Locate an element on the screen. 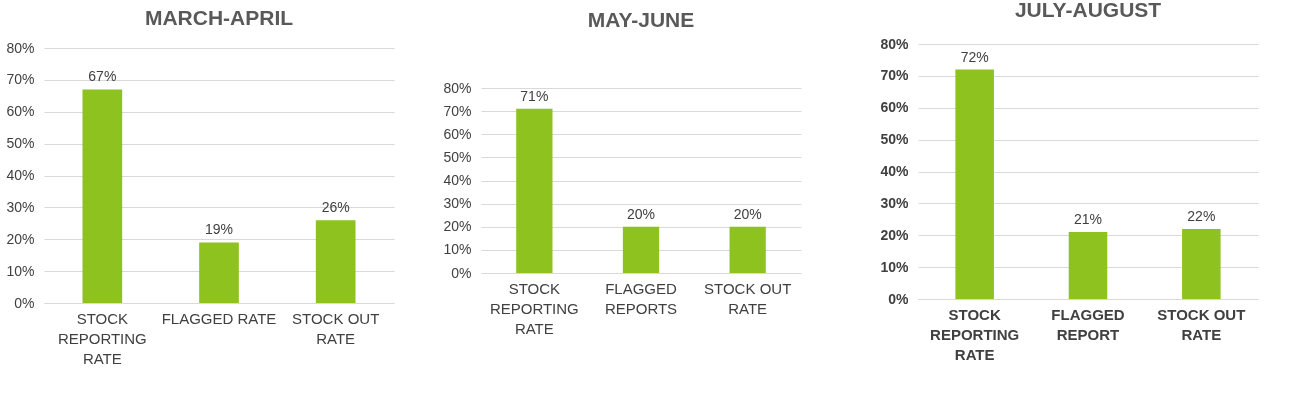 This screenshot has height=409, width=1313. x-tick-label: FLAGGED RATE is located at coordinates (219, 318).